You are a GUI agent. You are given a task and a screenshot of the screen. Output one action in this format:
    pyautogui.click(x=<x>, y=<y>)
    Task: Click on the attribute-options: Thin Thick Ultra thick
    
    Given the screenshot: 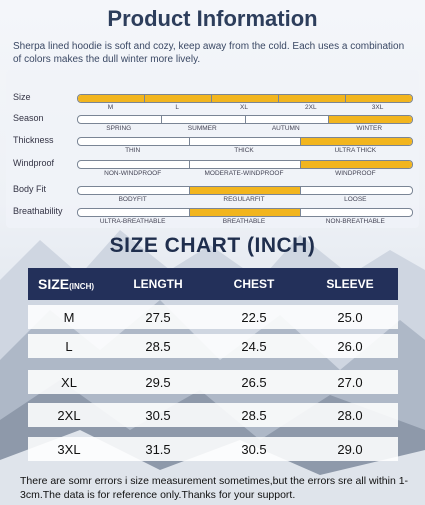 What is the action you would take?
    pyautogui.click(x=244, y=150)
    